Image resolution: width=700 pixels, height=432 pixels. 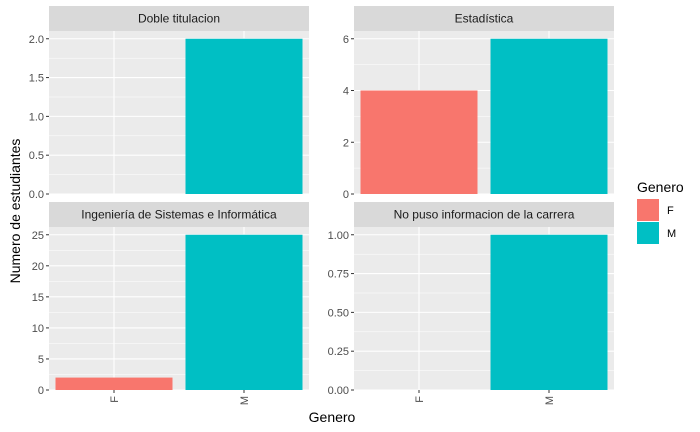 What do you see at coordinates (338, 391) in the screenshot?
I see `y-tick-label: 0.00` at bounding box center [338, 391].